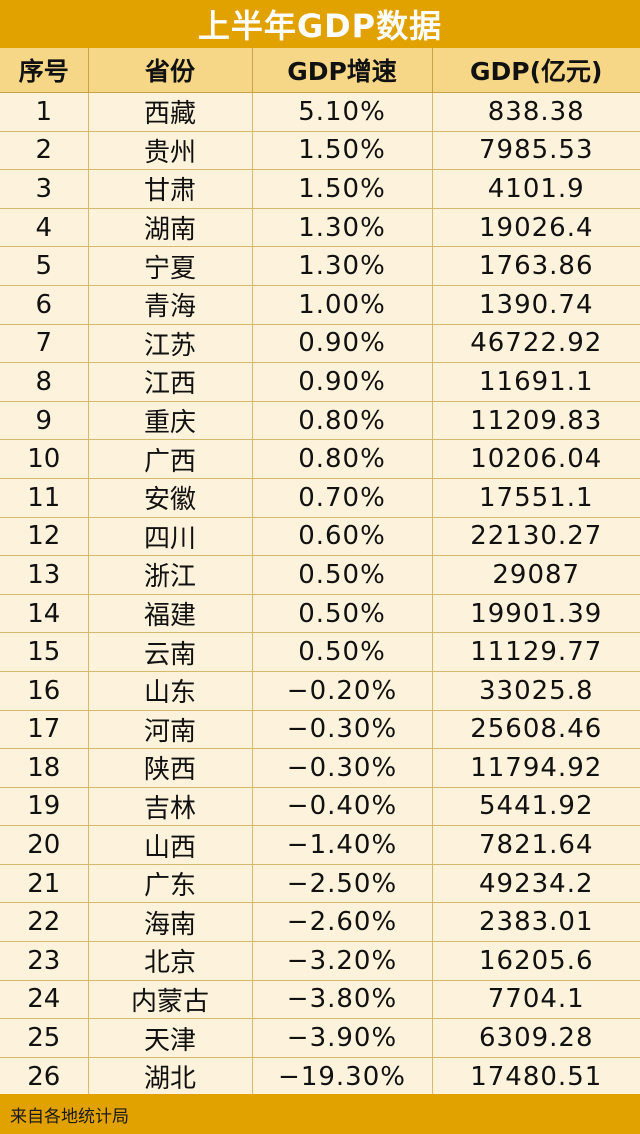 The width and height of the screenshot is (640, 1134). What do you see at coordinates (536, 845) in the screenshot?
I see `gdp-cell: 7821.64` at bounding box center [536, 845].